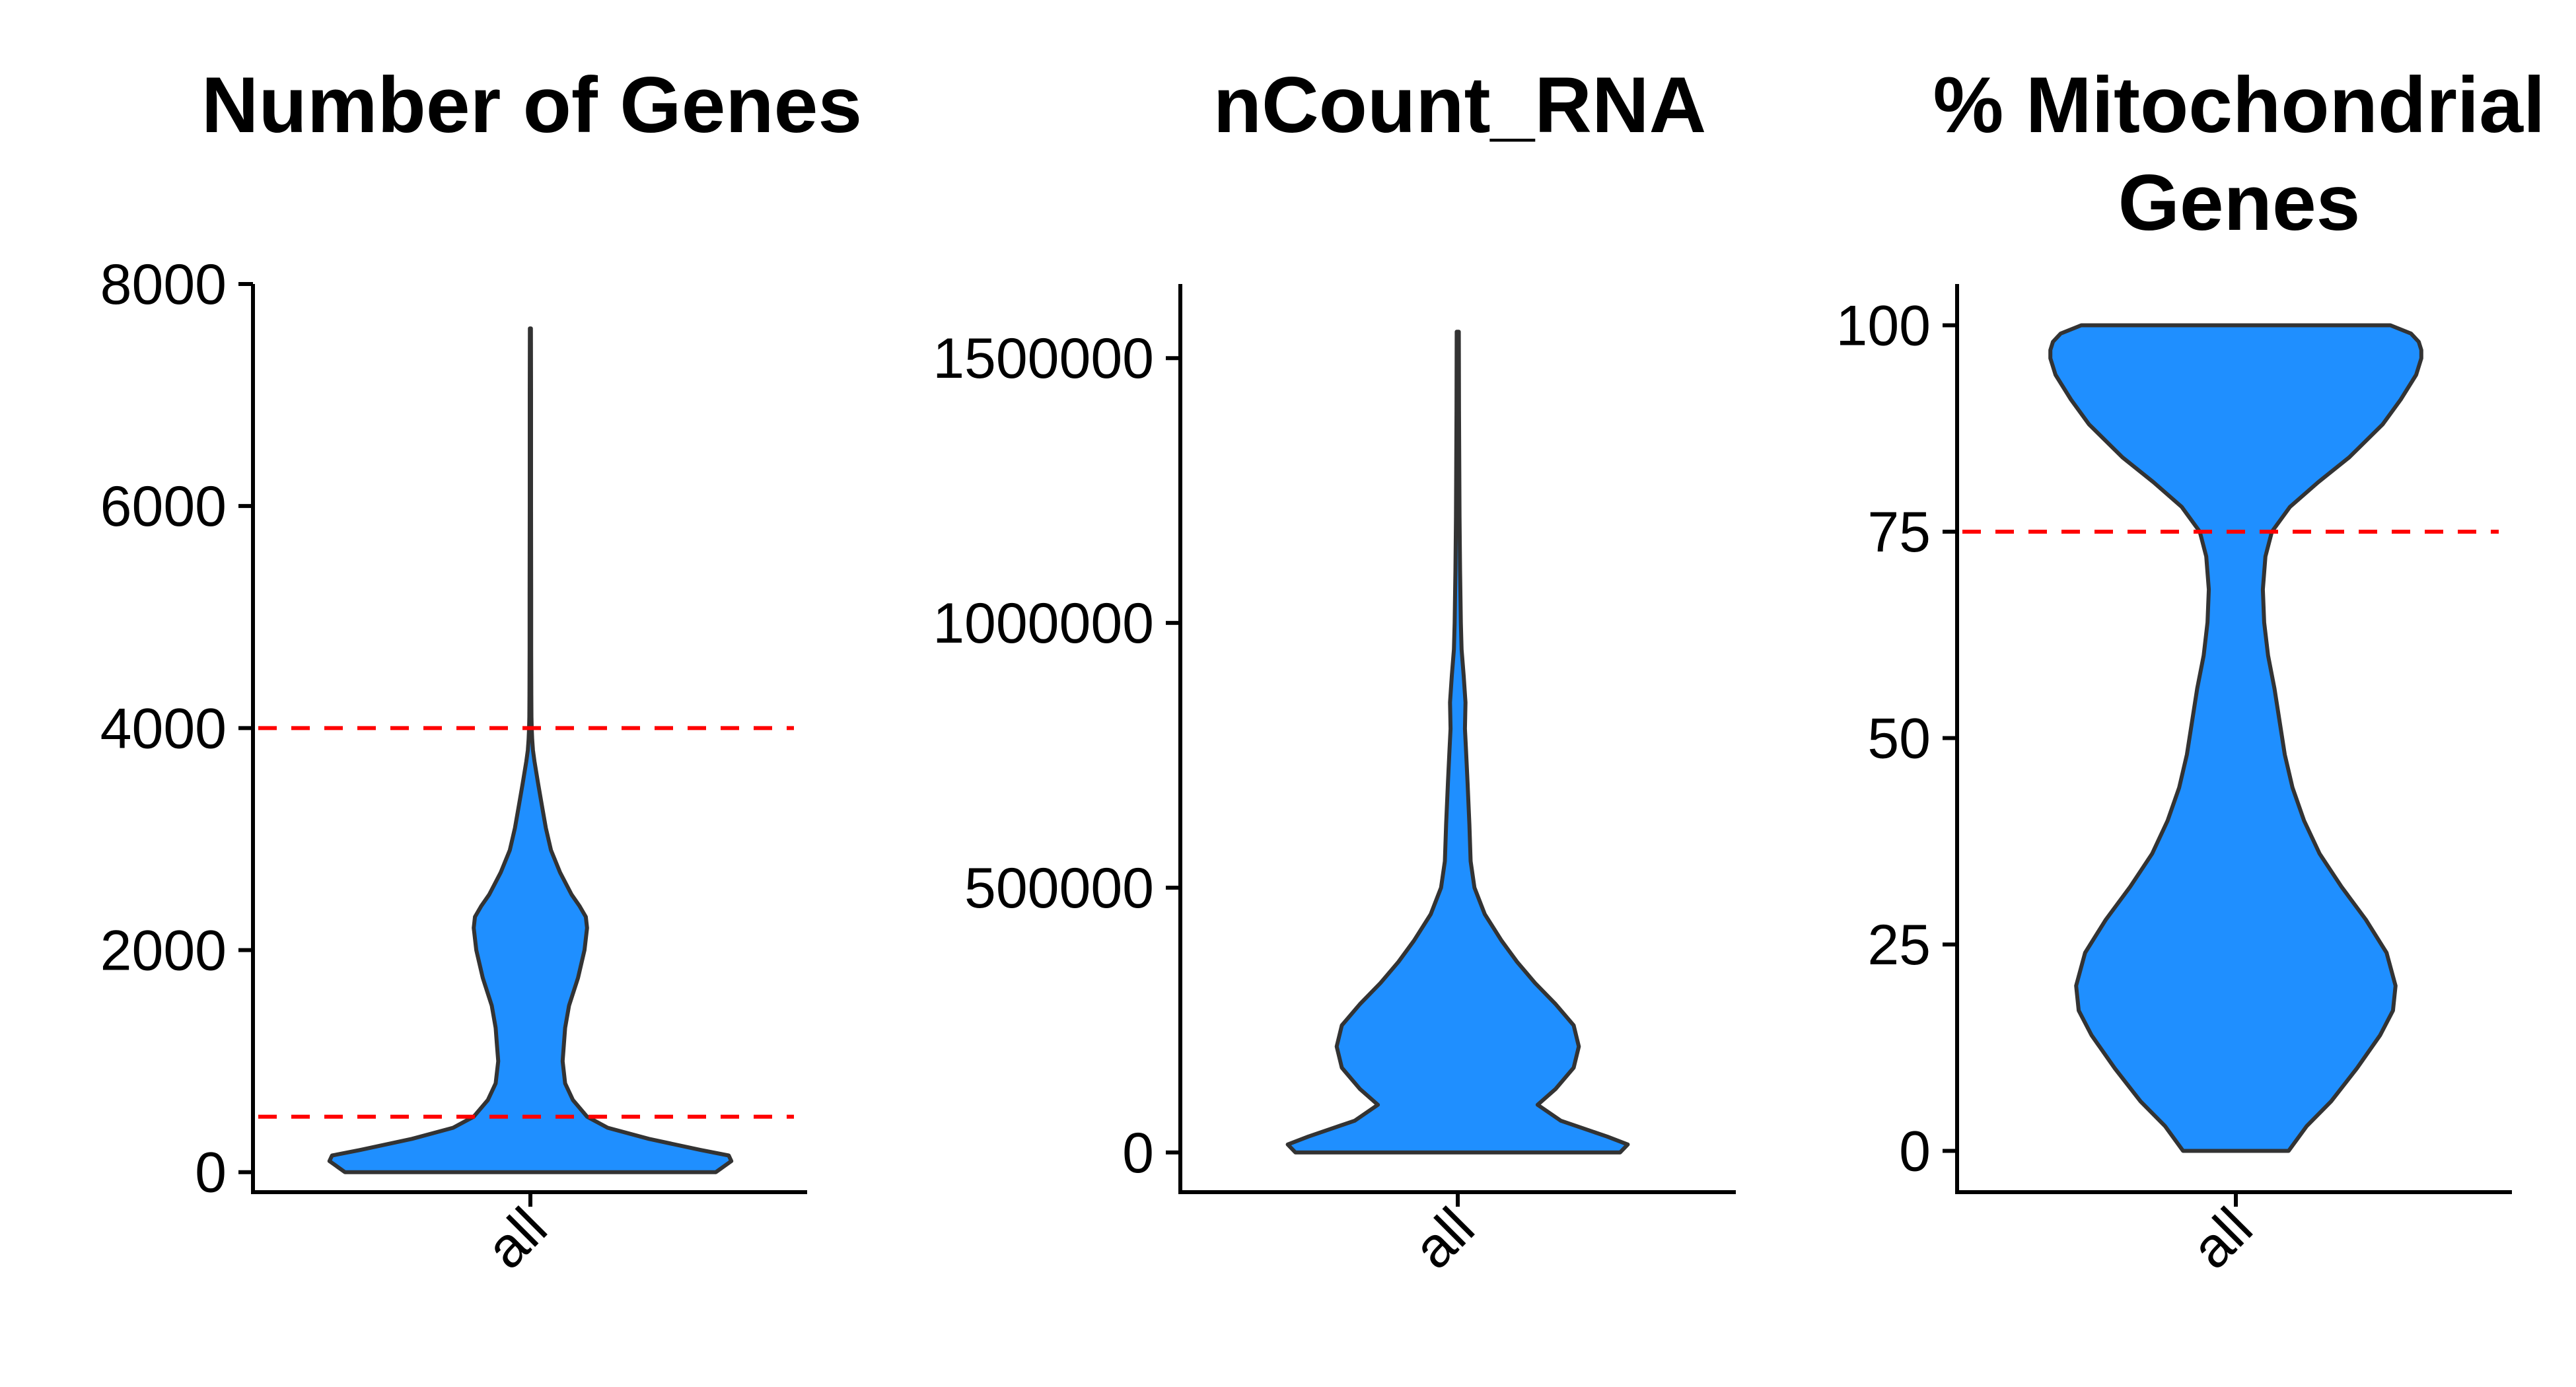  What do you see at coordinates (2239, 203) in the screenshot?
I see `panel-title-line: Genes` at bounding box center [2239, 203].